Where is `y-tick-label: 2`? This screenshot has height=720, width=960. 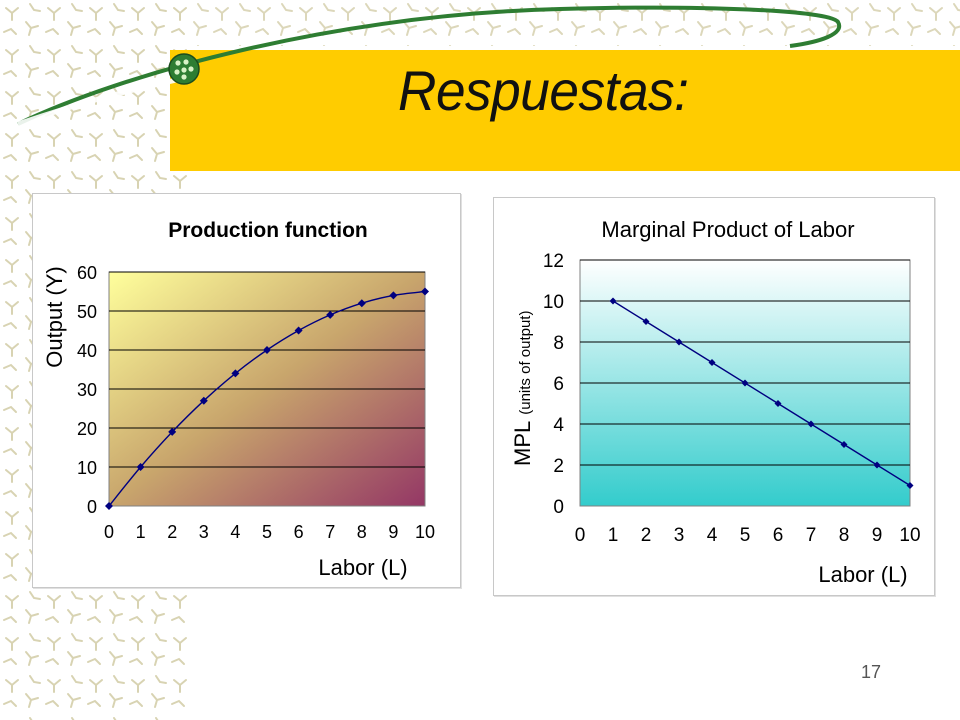 y-tick-label: 2 is located at coordinates (558, 466).